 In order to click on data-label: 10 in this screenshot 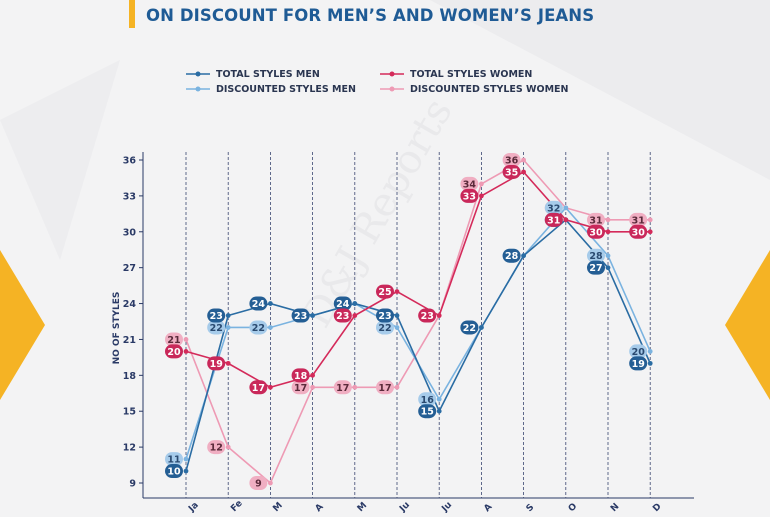, I will do `click(174, 472)`.